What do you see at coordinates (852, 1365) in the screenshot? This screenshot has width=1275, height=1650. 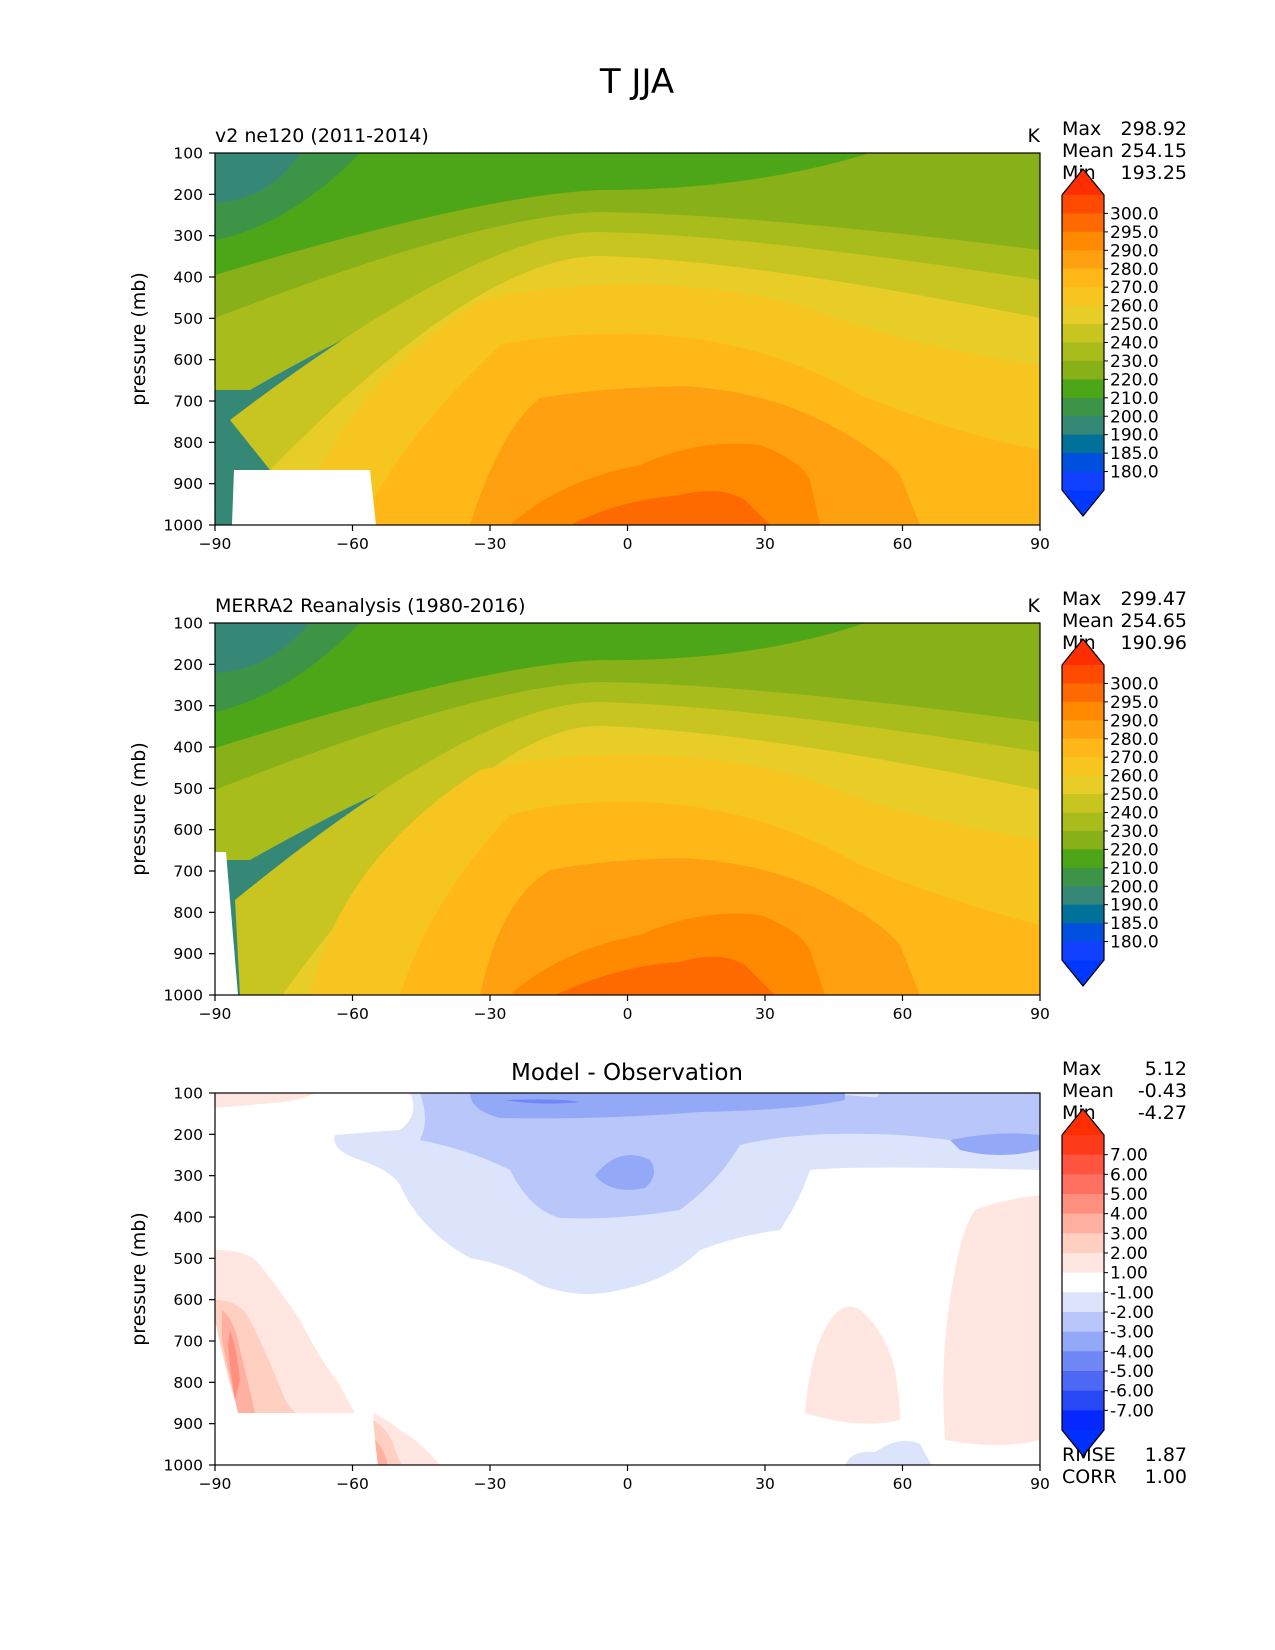 I see `band-pos-1-60n` at bounding box center [852, 1365].